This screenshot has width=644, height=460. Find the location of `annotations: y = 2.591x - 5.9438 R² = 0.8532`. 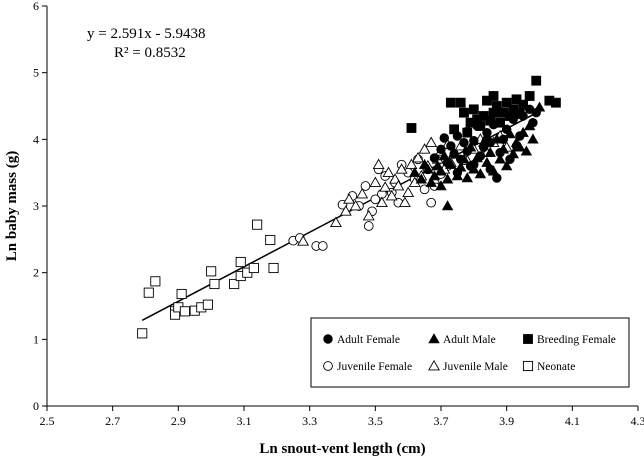

annotations: y = 2.591x - 5.9438 R² = 0.8532 is located at coordinates (146, 43).